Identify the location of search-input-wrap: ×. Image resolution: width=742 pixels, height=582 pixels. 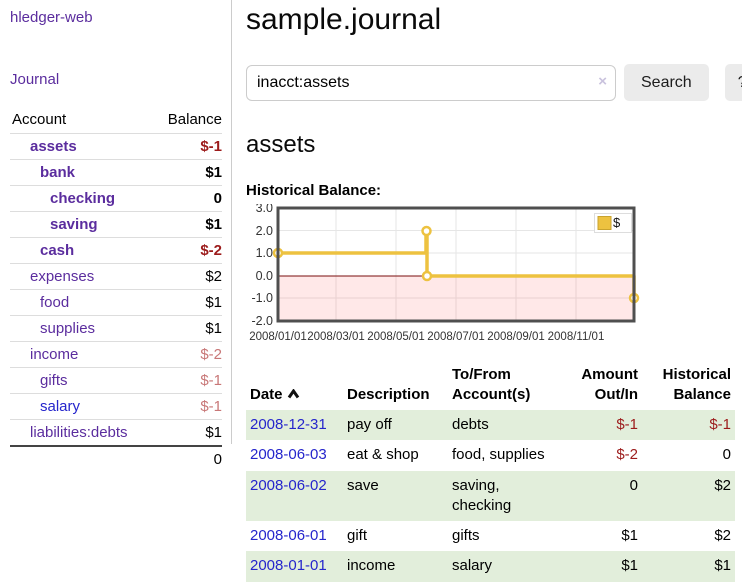
(431, 82).